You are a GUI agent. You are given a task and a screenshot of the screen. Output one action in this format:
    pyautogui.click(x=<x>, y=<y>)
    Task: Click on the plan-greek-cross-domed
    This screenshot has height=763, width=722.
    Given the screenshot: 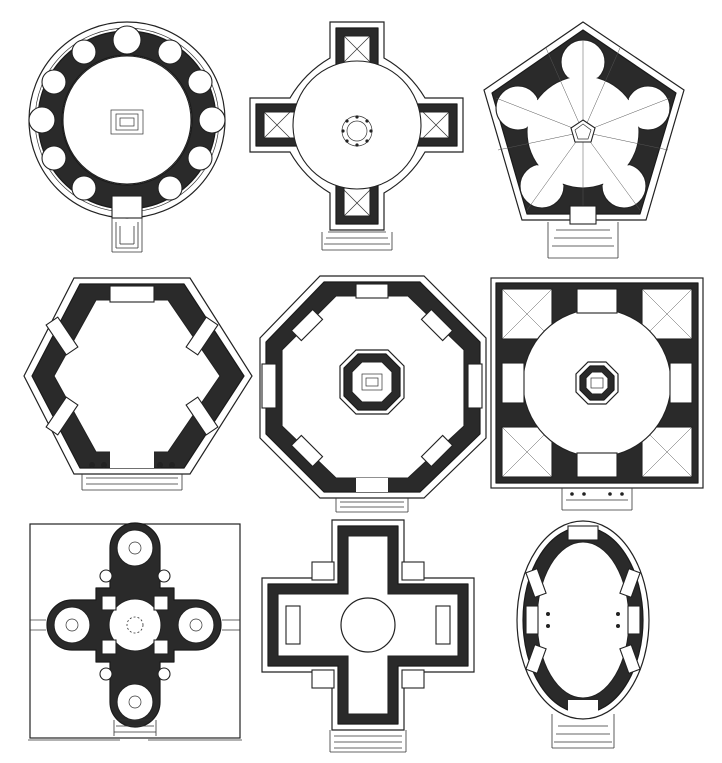 What is the action you would take?
    pyautogui.click(x=368, y=636)
    